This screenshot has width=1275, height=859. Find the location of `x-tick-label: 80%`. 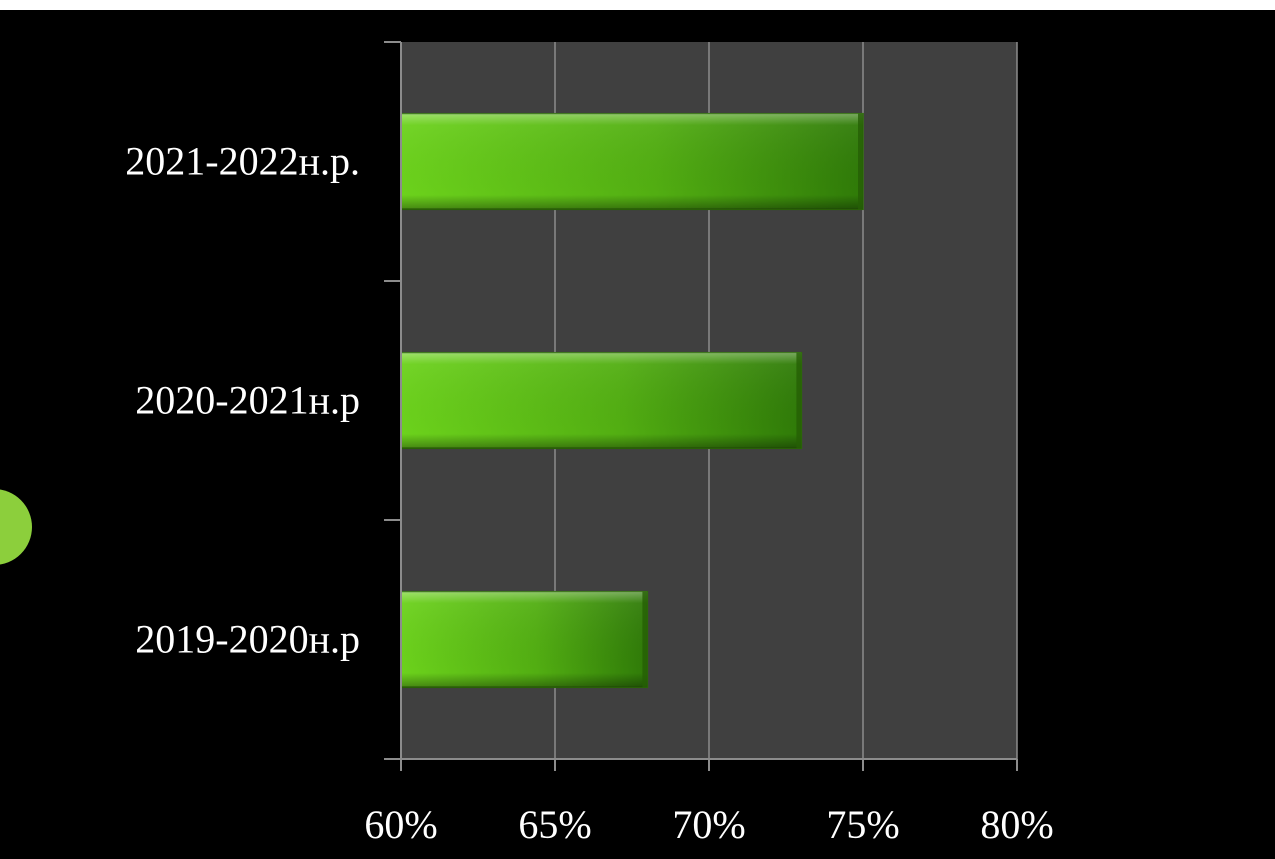

x-tick-label: 80% is located at coordinates (1016, 824).